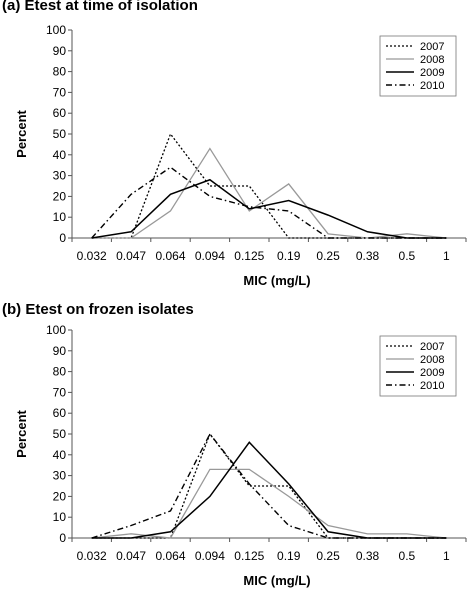 Image resolution: width=474 pixels, height=590 pixels. What do you see at coordinates (100, 7) in the screenshot?
I see `chart-a-title: (a) Etest at time of isolation` at bounding box center [100, 7].